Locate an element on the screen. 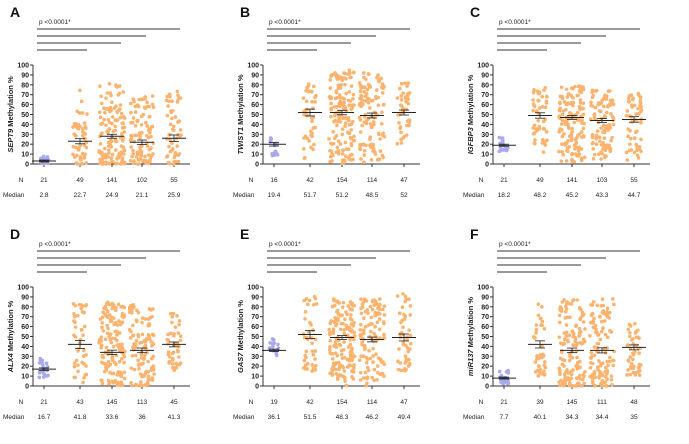  median-value: 48.5 is located at coordinates (372, 195).